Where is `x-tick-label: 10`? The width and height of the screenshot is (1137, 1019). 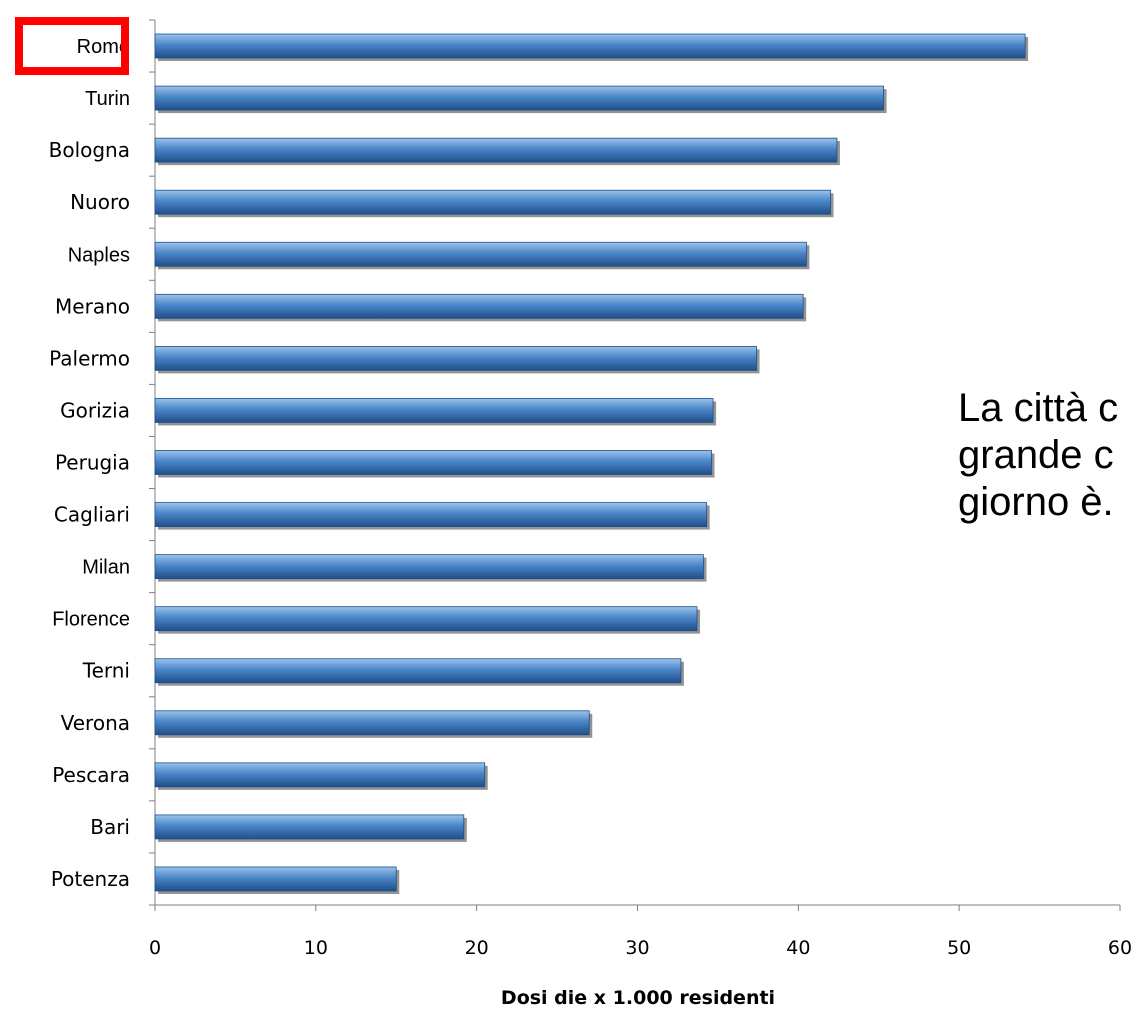
x-tick-label: 10 is located at coordinates (316, 948).